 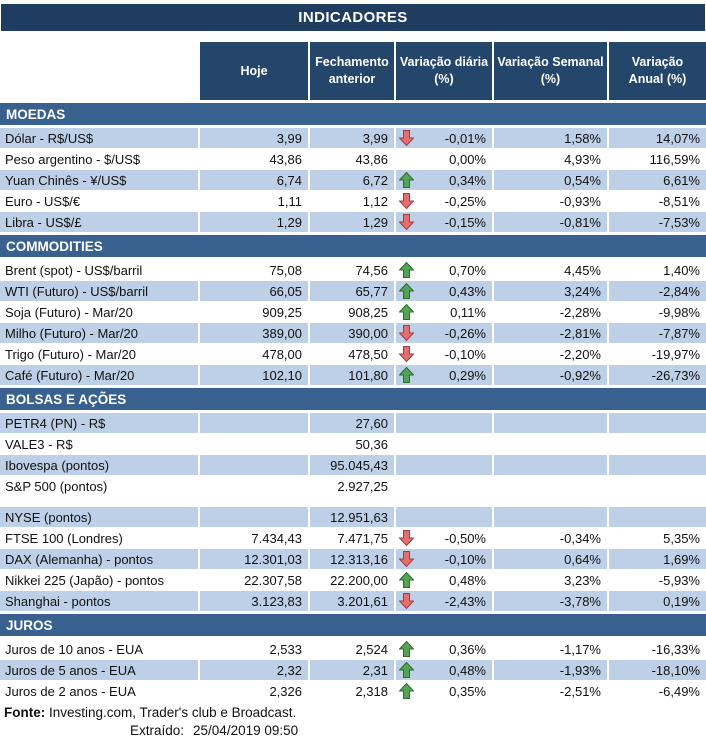 I want to click on cell-fechamento: 478,50, so click(x=352, y=354).